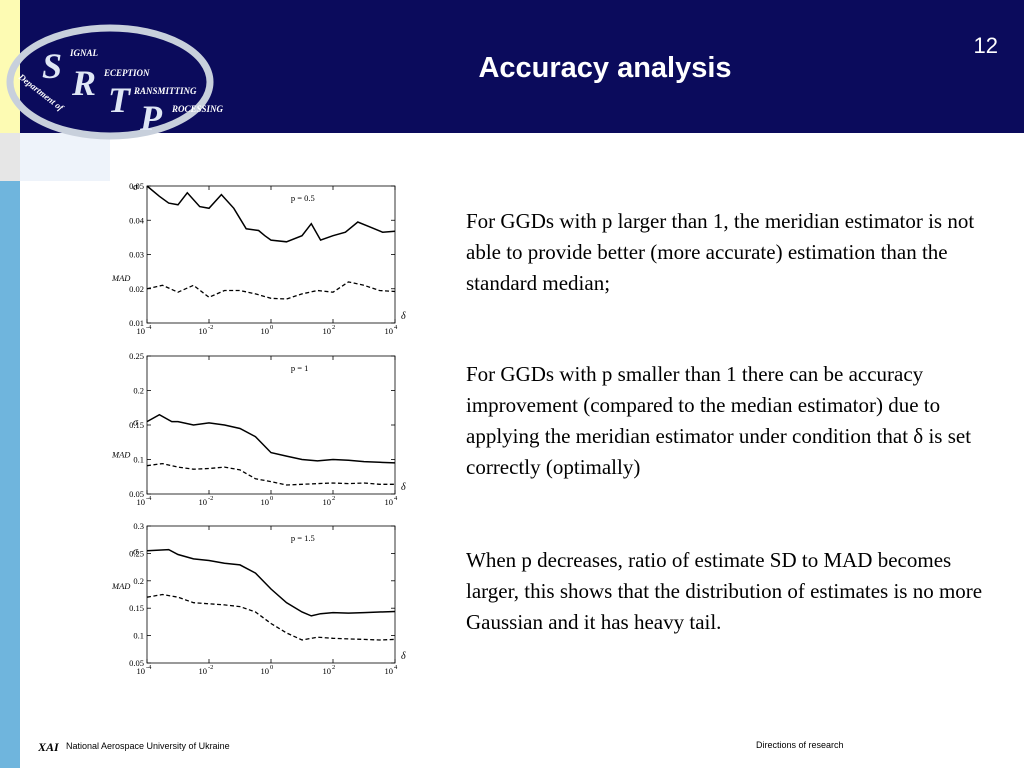  I want to click on chart-1-series-label: σ, so click(136, 187).